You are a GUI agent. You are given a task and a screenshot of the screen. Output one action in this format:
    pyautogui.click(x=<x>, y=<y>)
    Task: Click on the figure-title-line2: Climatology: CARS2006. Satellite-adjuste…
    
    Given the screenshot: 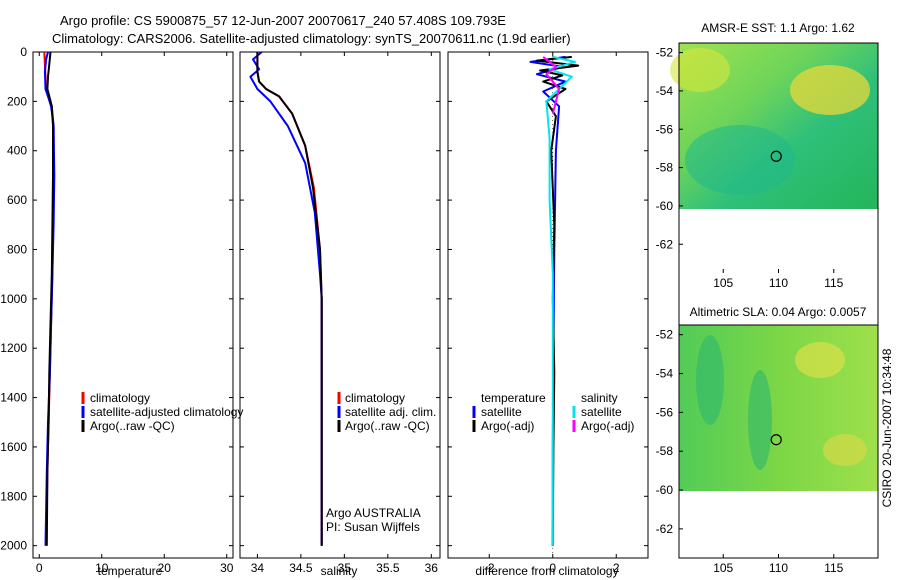 What is the action you would take?
    pyautogui.click(x=311, y=38)
    